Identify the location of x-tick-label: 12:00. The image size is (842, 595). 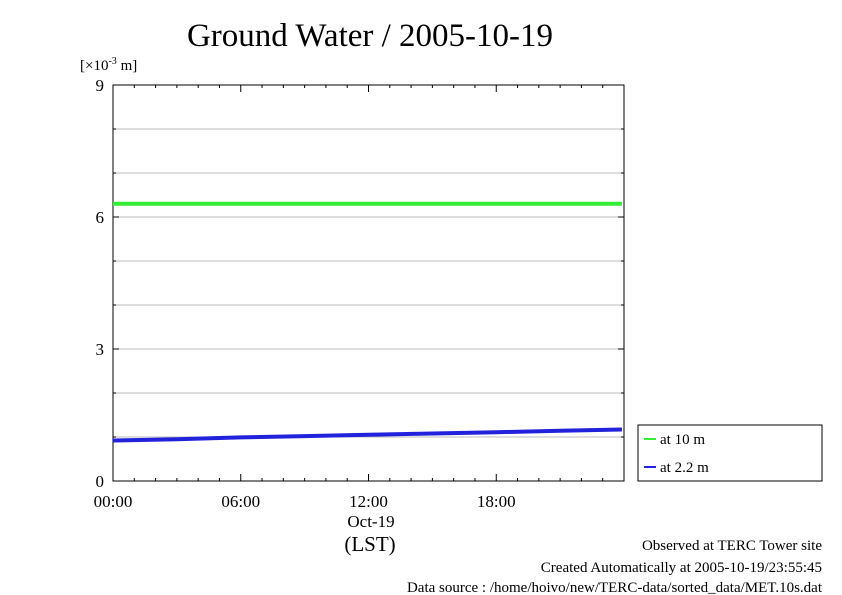
(368, 501).